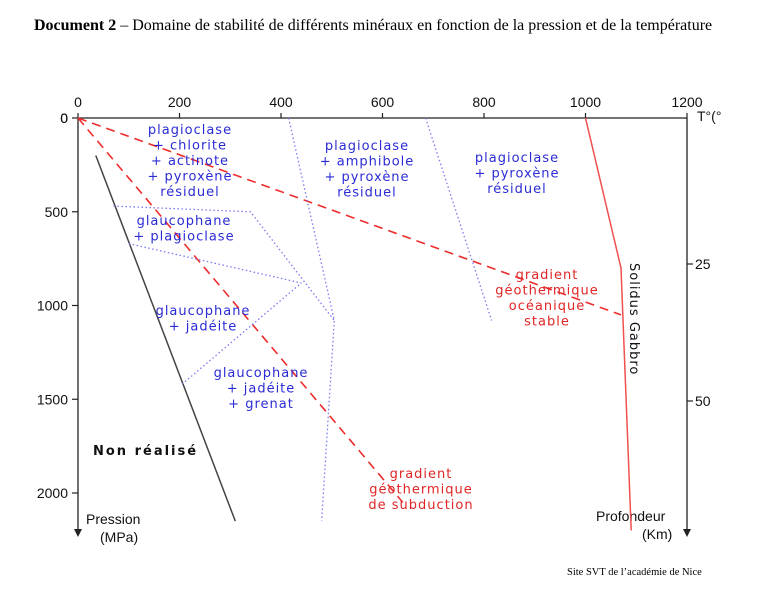 The width and height of the screenshot is (768, 607). What do you see at coordinates (686, 102) in the screenshot?
I see `x-tick-label: 1200` at bounding box center [686, 102].